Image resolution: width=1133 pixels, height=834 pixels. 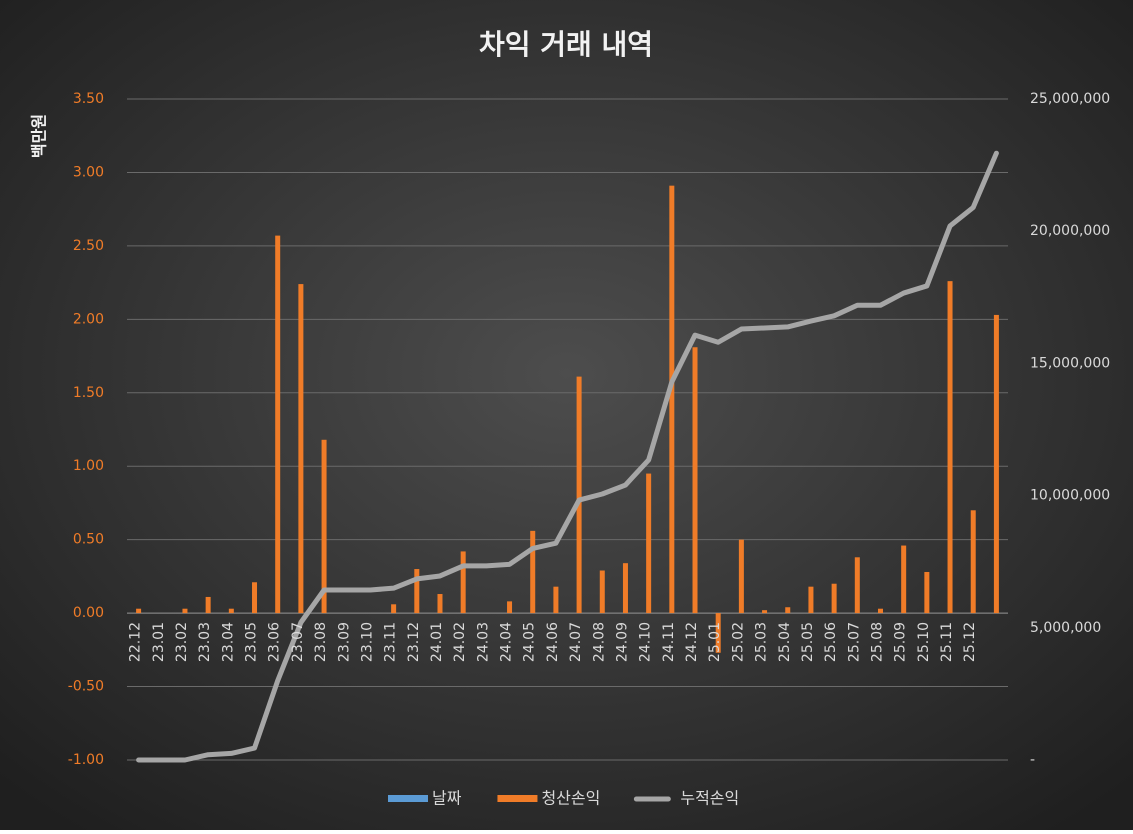 I want to click on y-tick-label: -1.00, so click(x=86, y=760).